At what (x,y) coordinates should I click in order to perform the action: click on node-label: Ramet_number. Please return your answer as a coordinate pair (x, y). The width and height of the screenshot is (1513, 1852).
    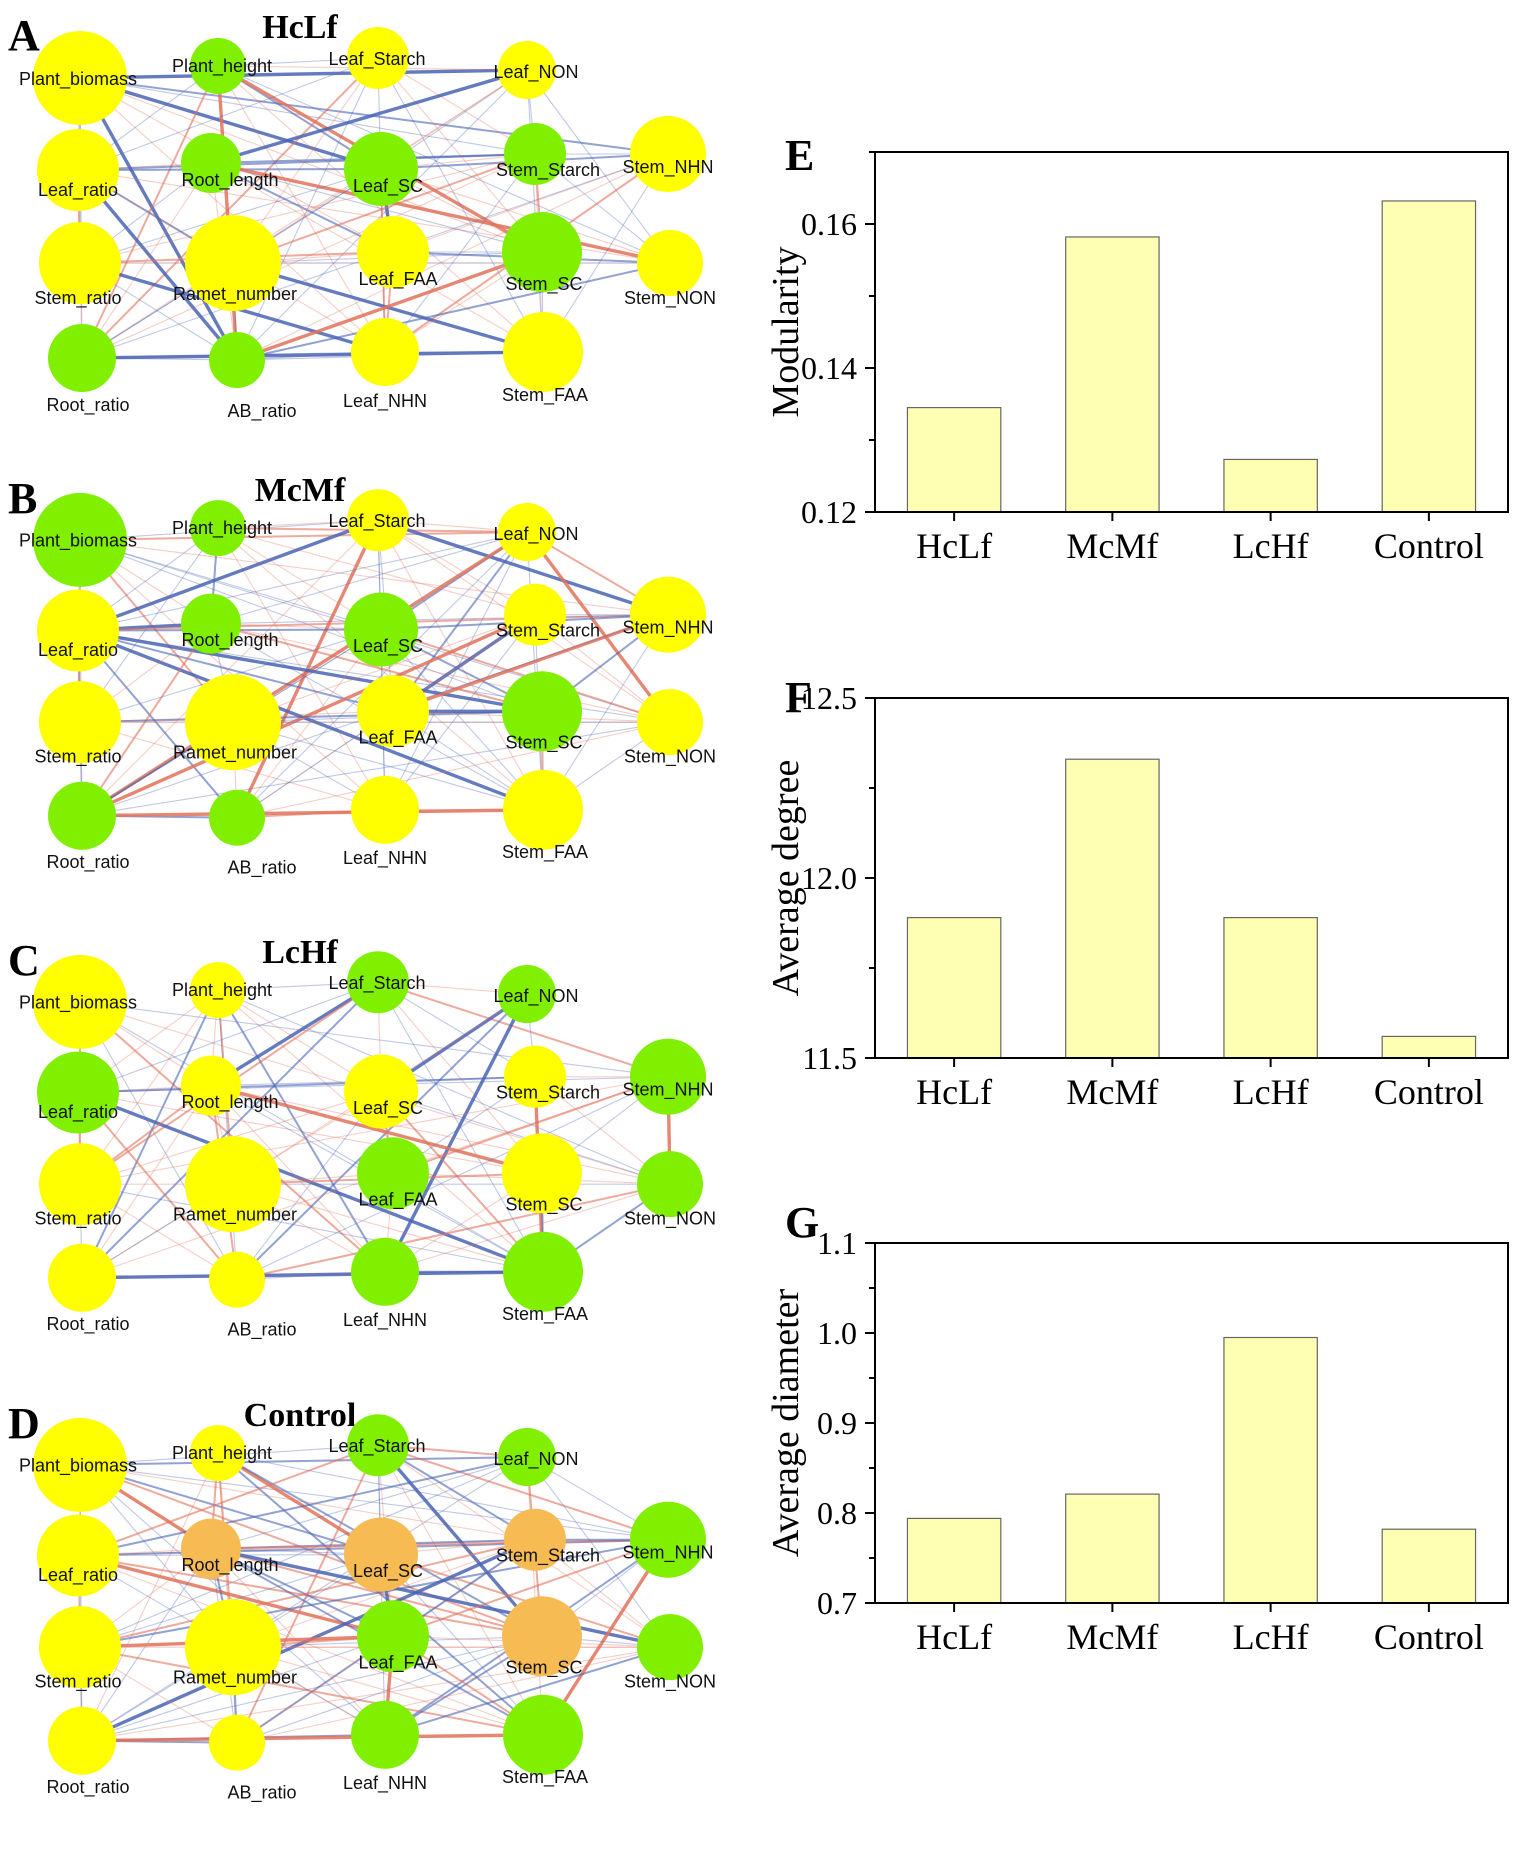
    Looking at the image, I should click on (235, 294).